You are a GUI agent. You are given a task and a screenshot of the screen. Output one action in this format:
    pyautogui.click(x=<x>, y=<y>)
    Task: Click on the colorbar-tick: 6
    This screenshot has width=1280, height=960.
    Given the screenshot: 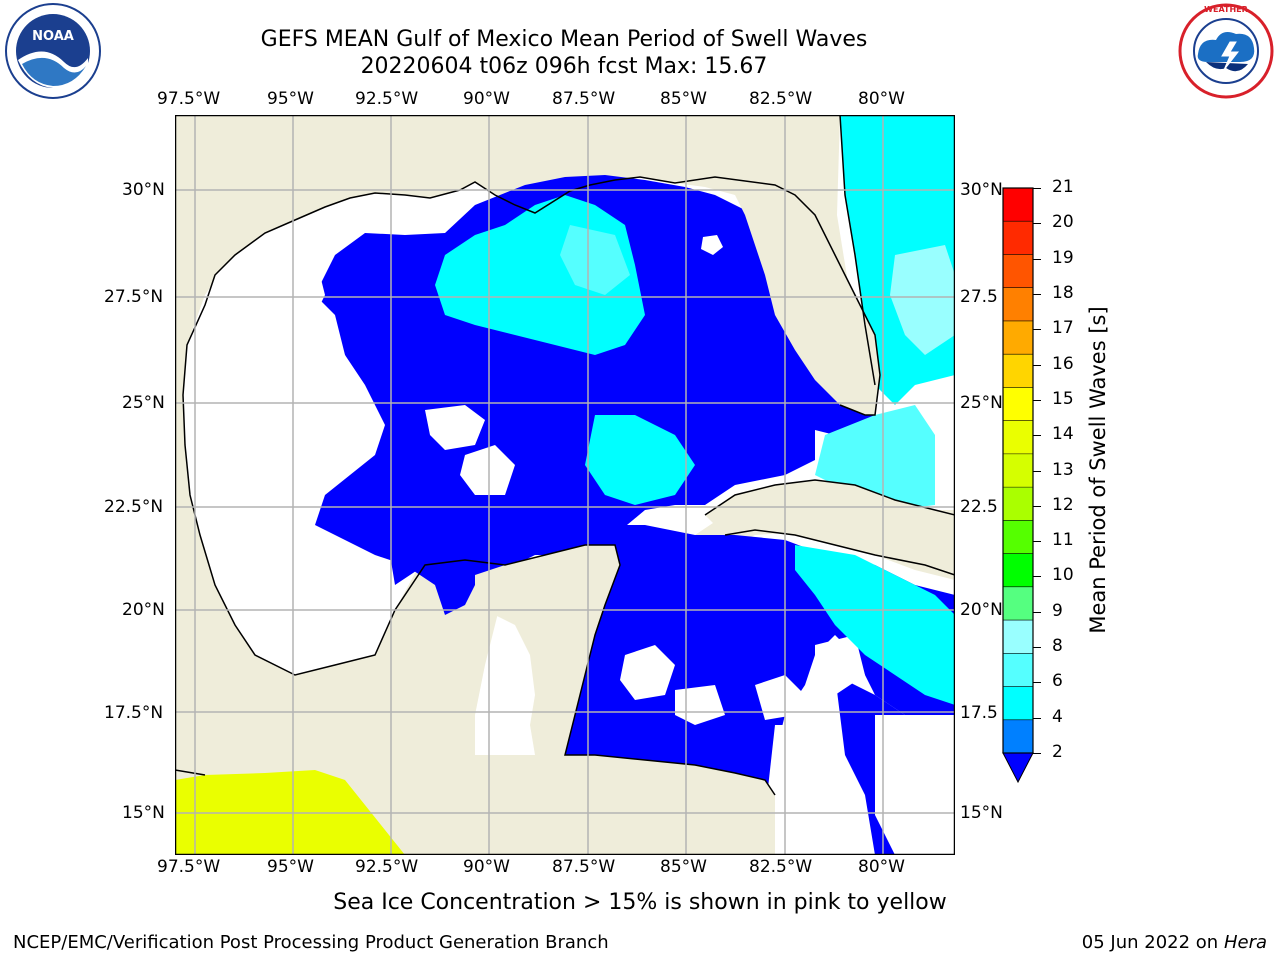 What is the action you would take?
    pyautogui.click(x=1057, y=681)
    